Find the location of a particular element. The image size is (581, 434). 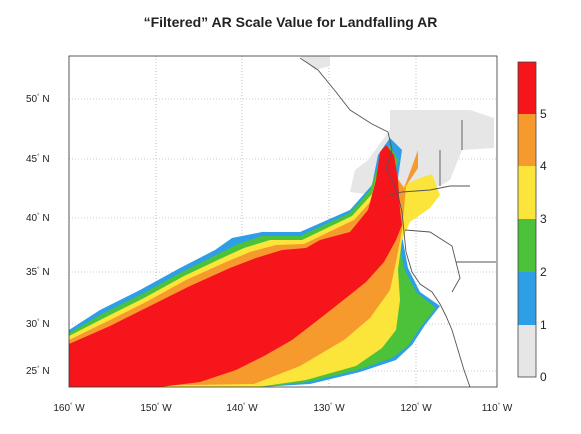

lon-label: 110° W is located at coordinates (497, 408).